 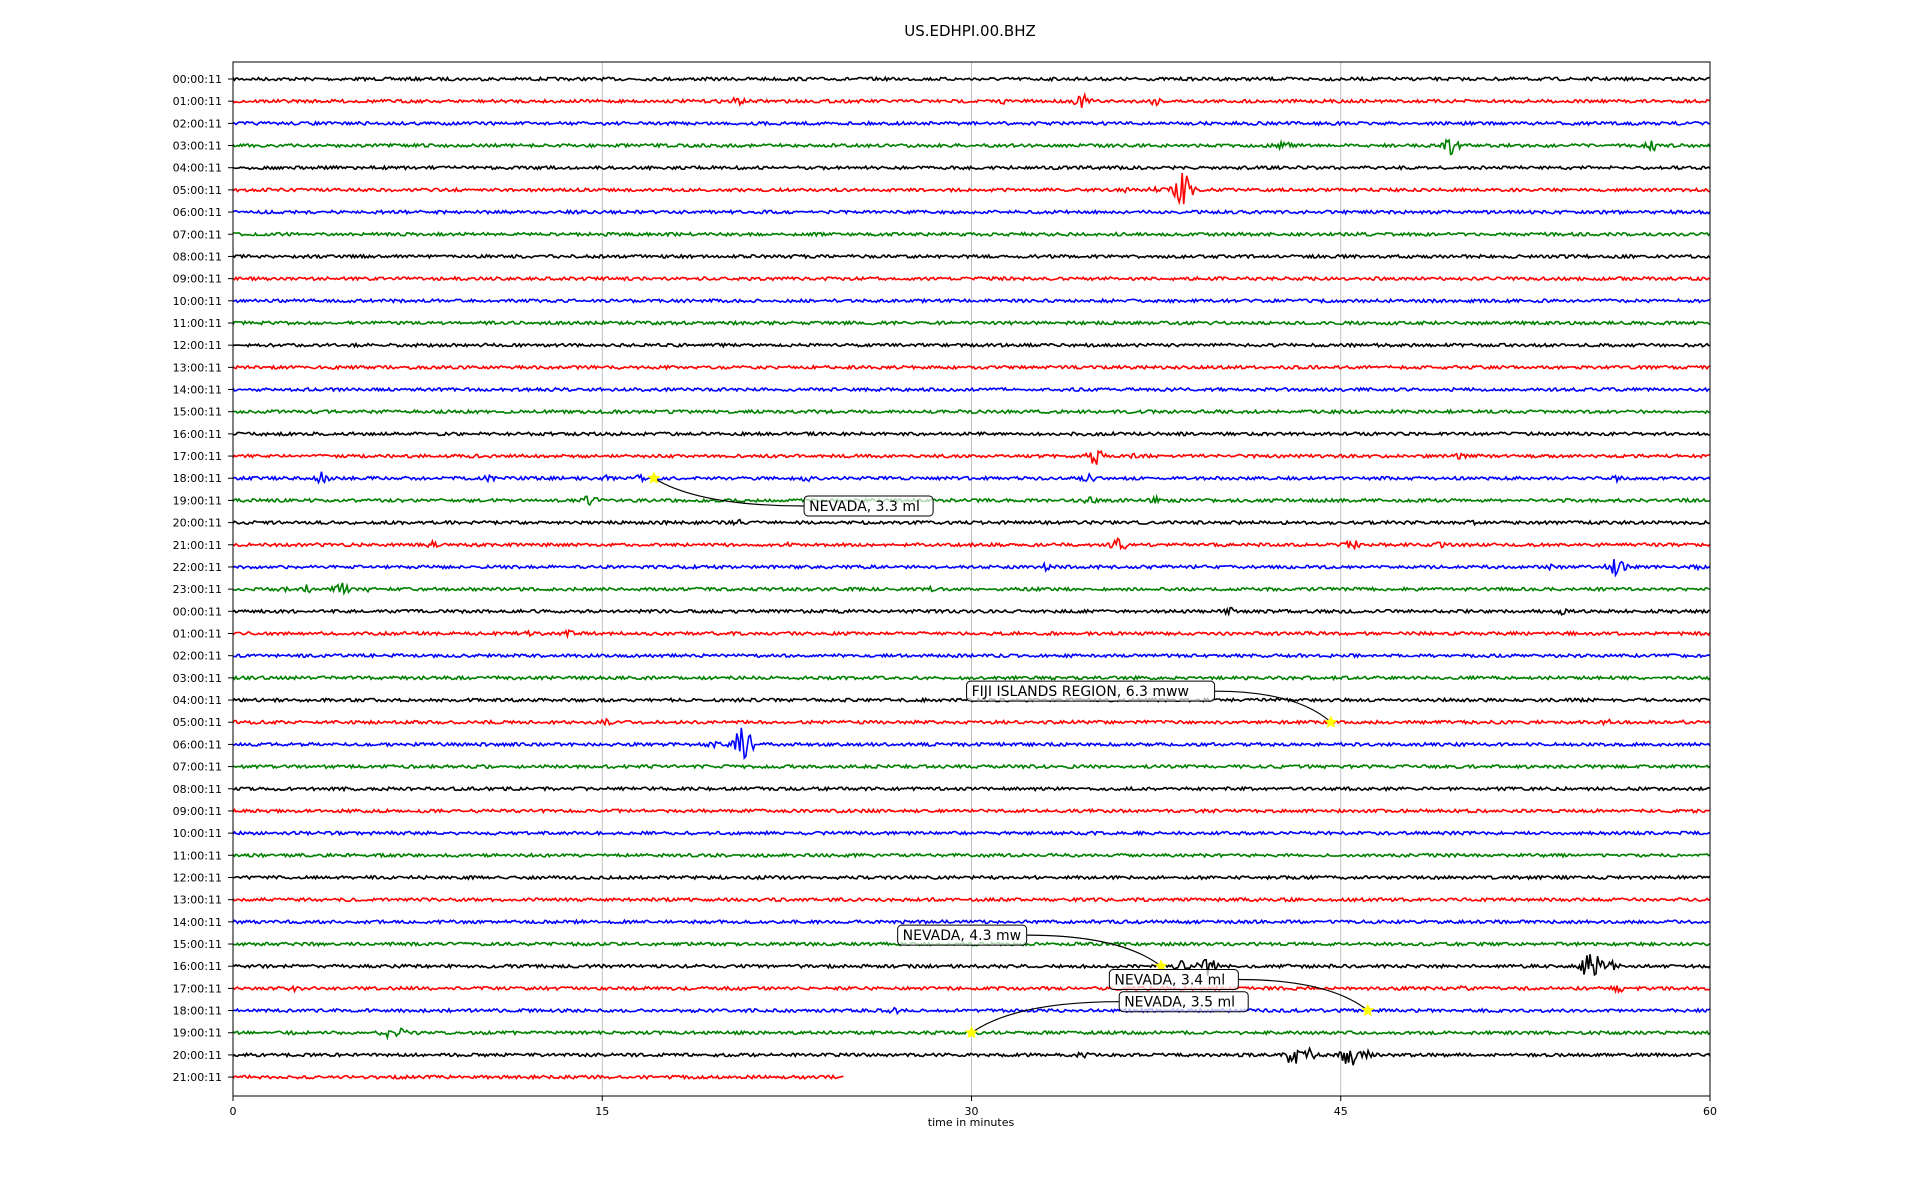 What do you see at coordinates (1179, 1003) in the screenshot?
I see `event-label: NEVADA, 3.5 ml` at bounding box center [1179, 1003].